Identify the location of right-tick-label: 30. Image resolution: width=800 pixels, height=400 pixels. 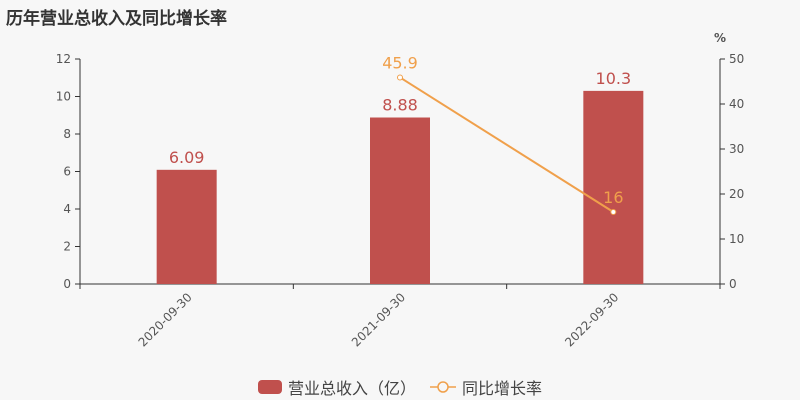
(736, 149).